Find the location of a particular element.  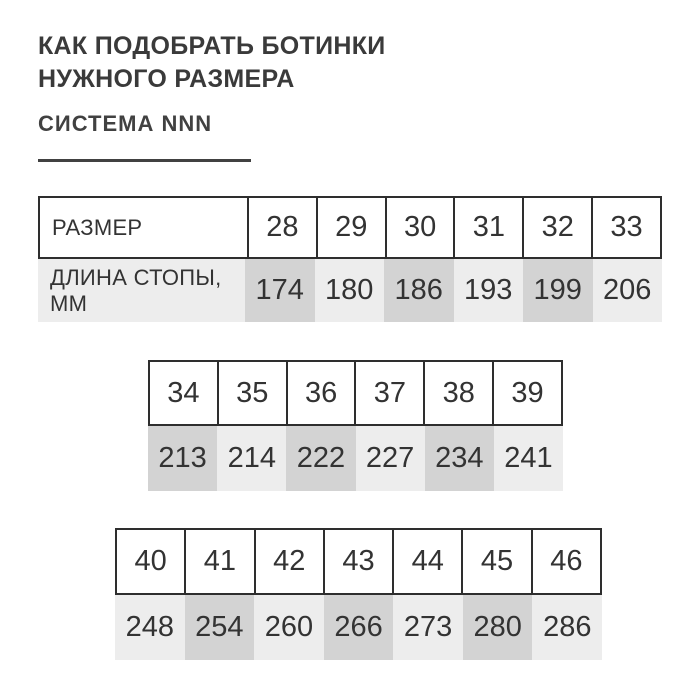

length-cell: 254 is located at coordinates (219, 627).